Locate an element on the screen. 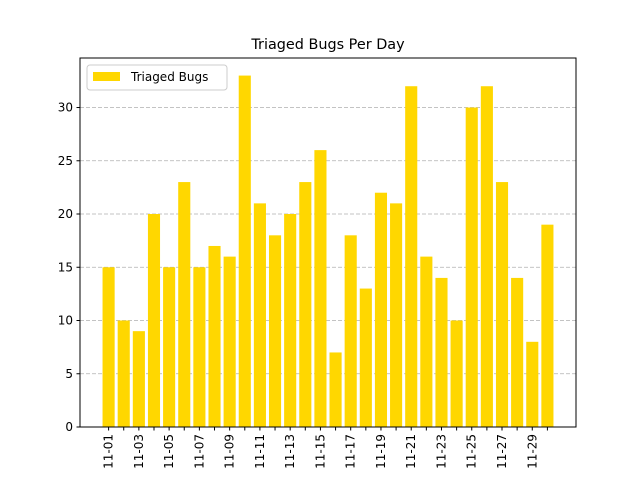 The height and width of the screenshot is (484, 640). y-tick-label: 5 is located at coordinates (69, 374).